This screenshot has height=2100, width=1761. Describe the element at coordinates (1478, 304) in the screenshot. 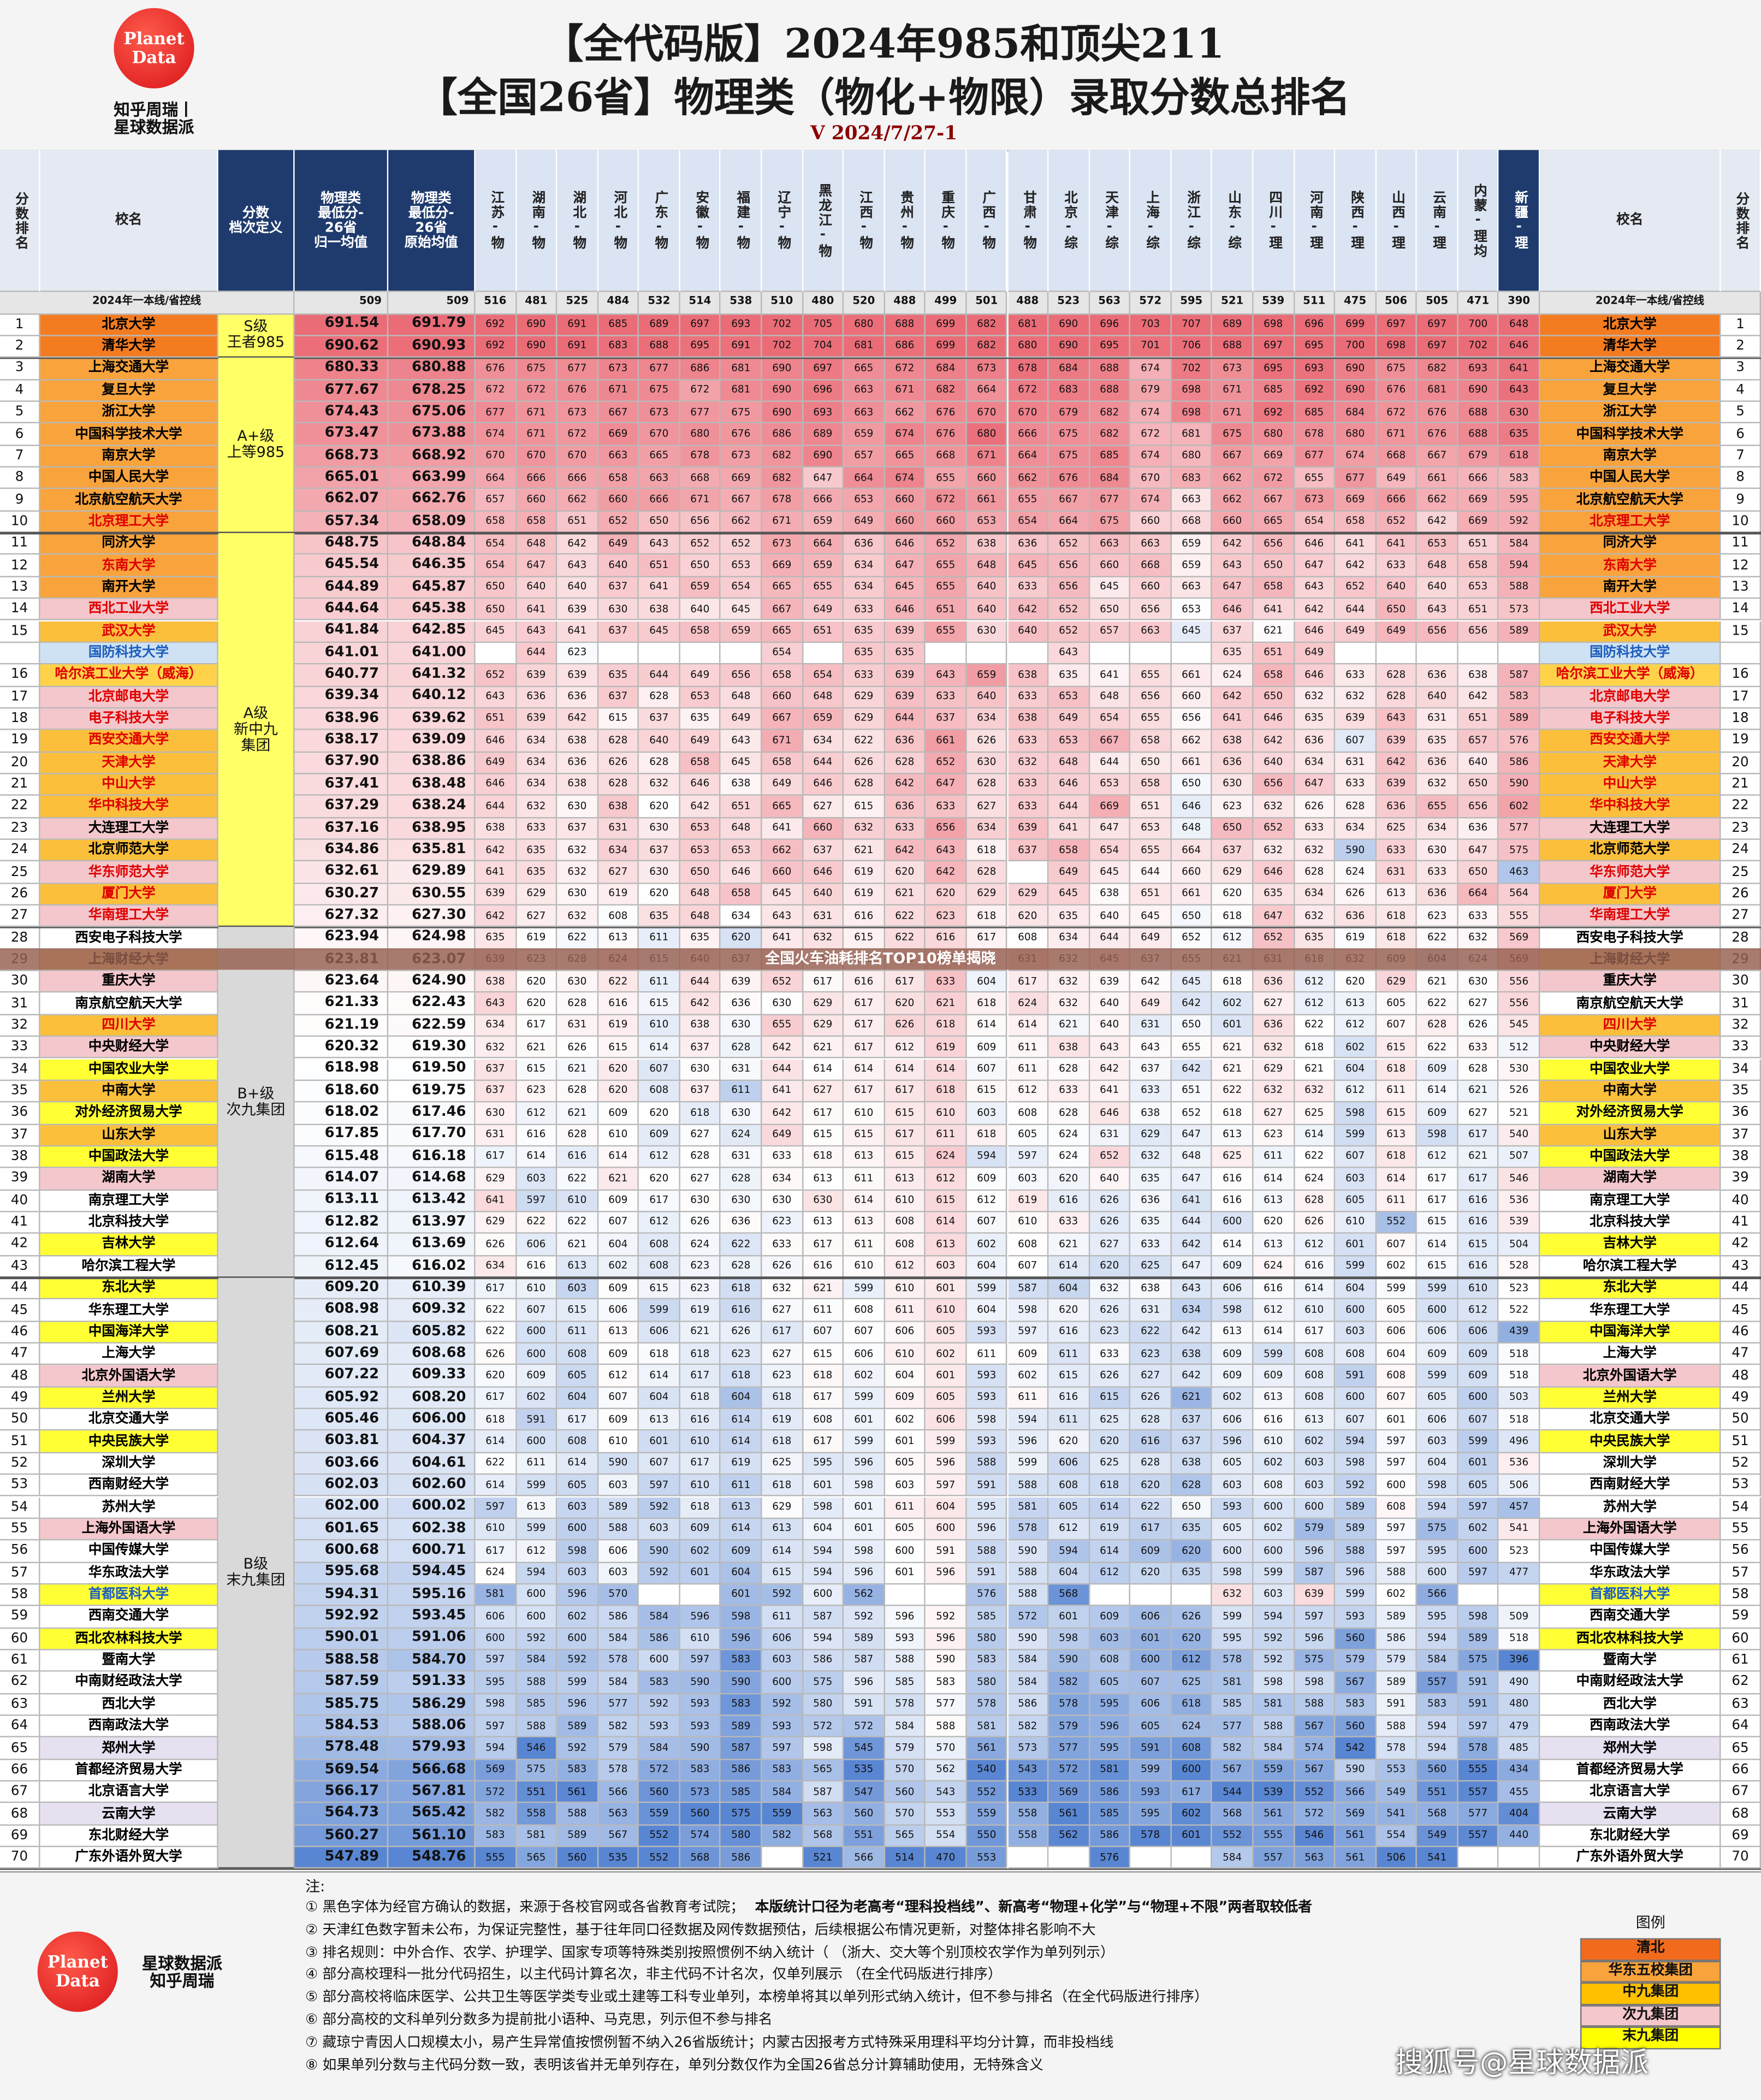

I see `control-score: 471` at that location.